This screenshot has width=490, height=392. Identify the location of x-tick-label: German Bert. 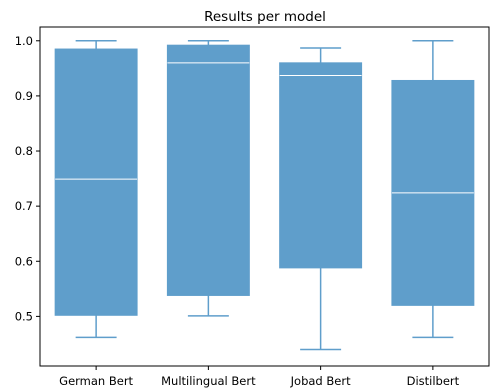
(96, 381).